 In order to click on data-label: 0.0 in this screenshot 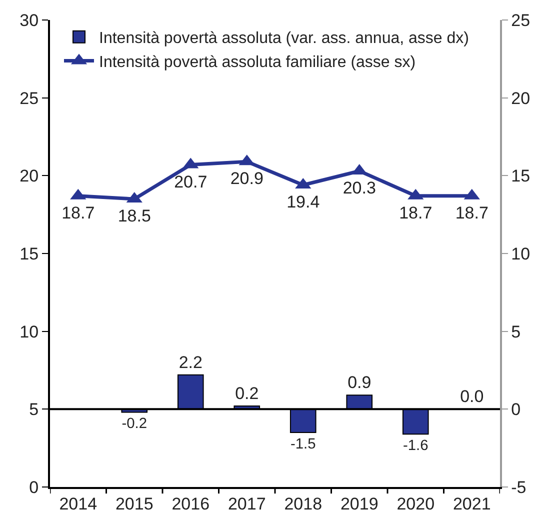, I will do `click(472, 396)`.